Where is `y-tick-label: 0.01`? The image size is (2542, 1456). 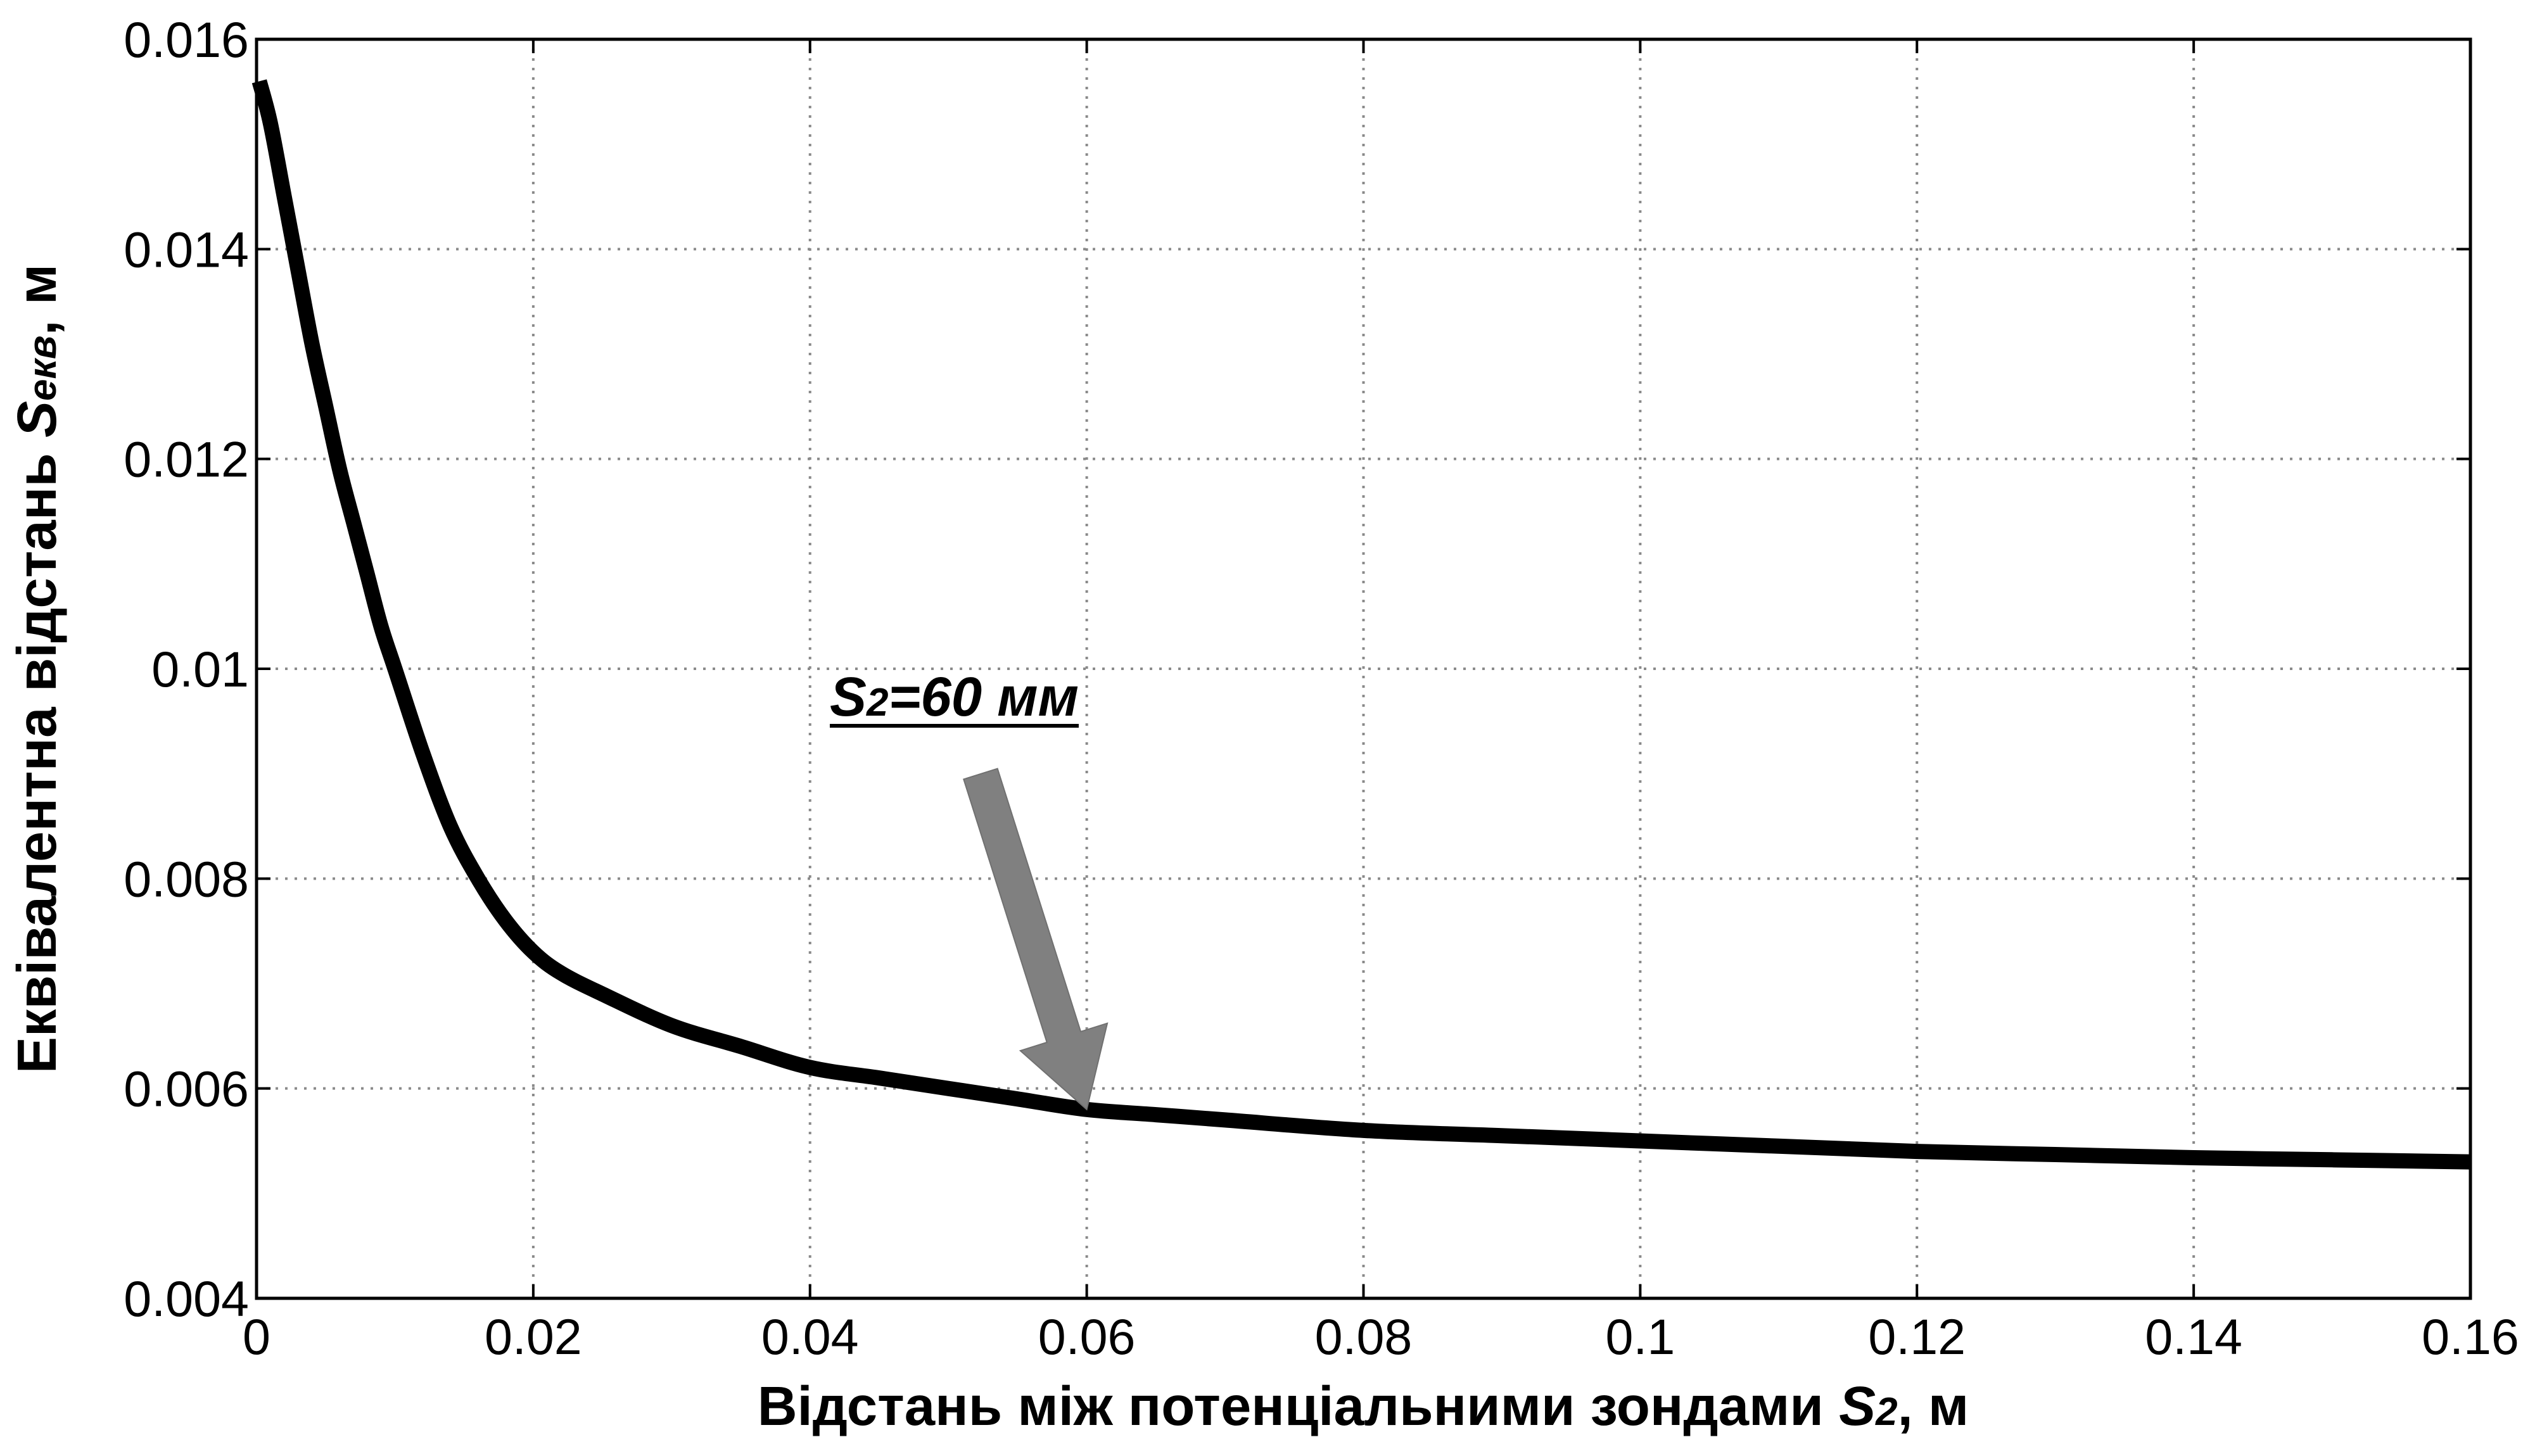 y-tick-label: 0.01 is located at coordinates (200, 669).